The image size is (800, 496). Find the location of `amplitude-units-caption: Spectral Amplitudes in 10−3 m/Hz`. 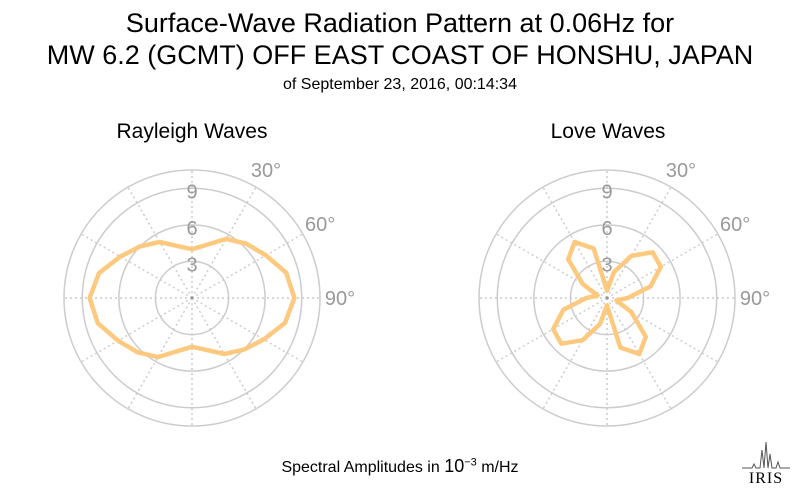

amplitude-units-caption: Spectral Amplitudes in 10−3 m/Hz is located at coordinates (400, 466).